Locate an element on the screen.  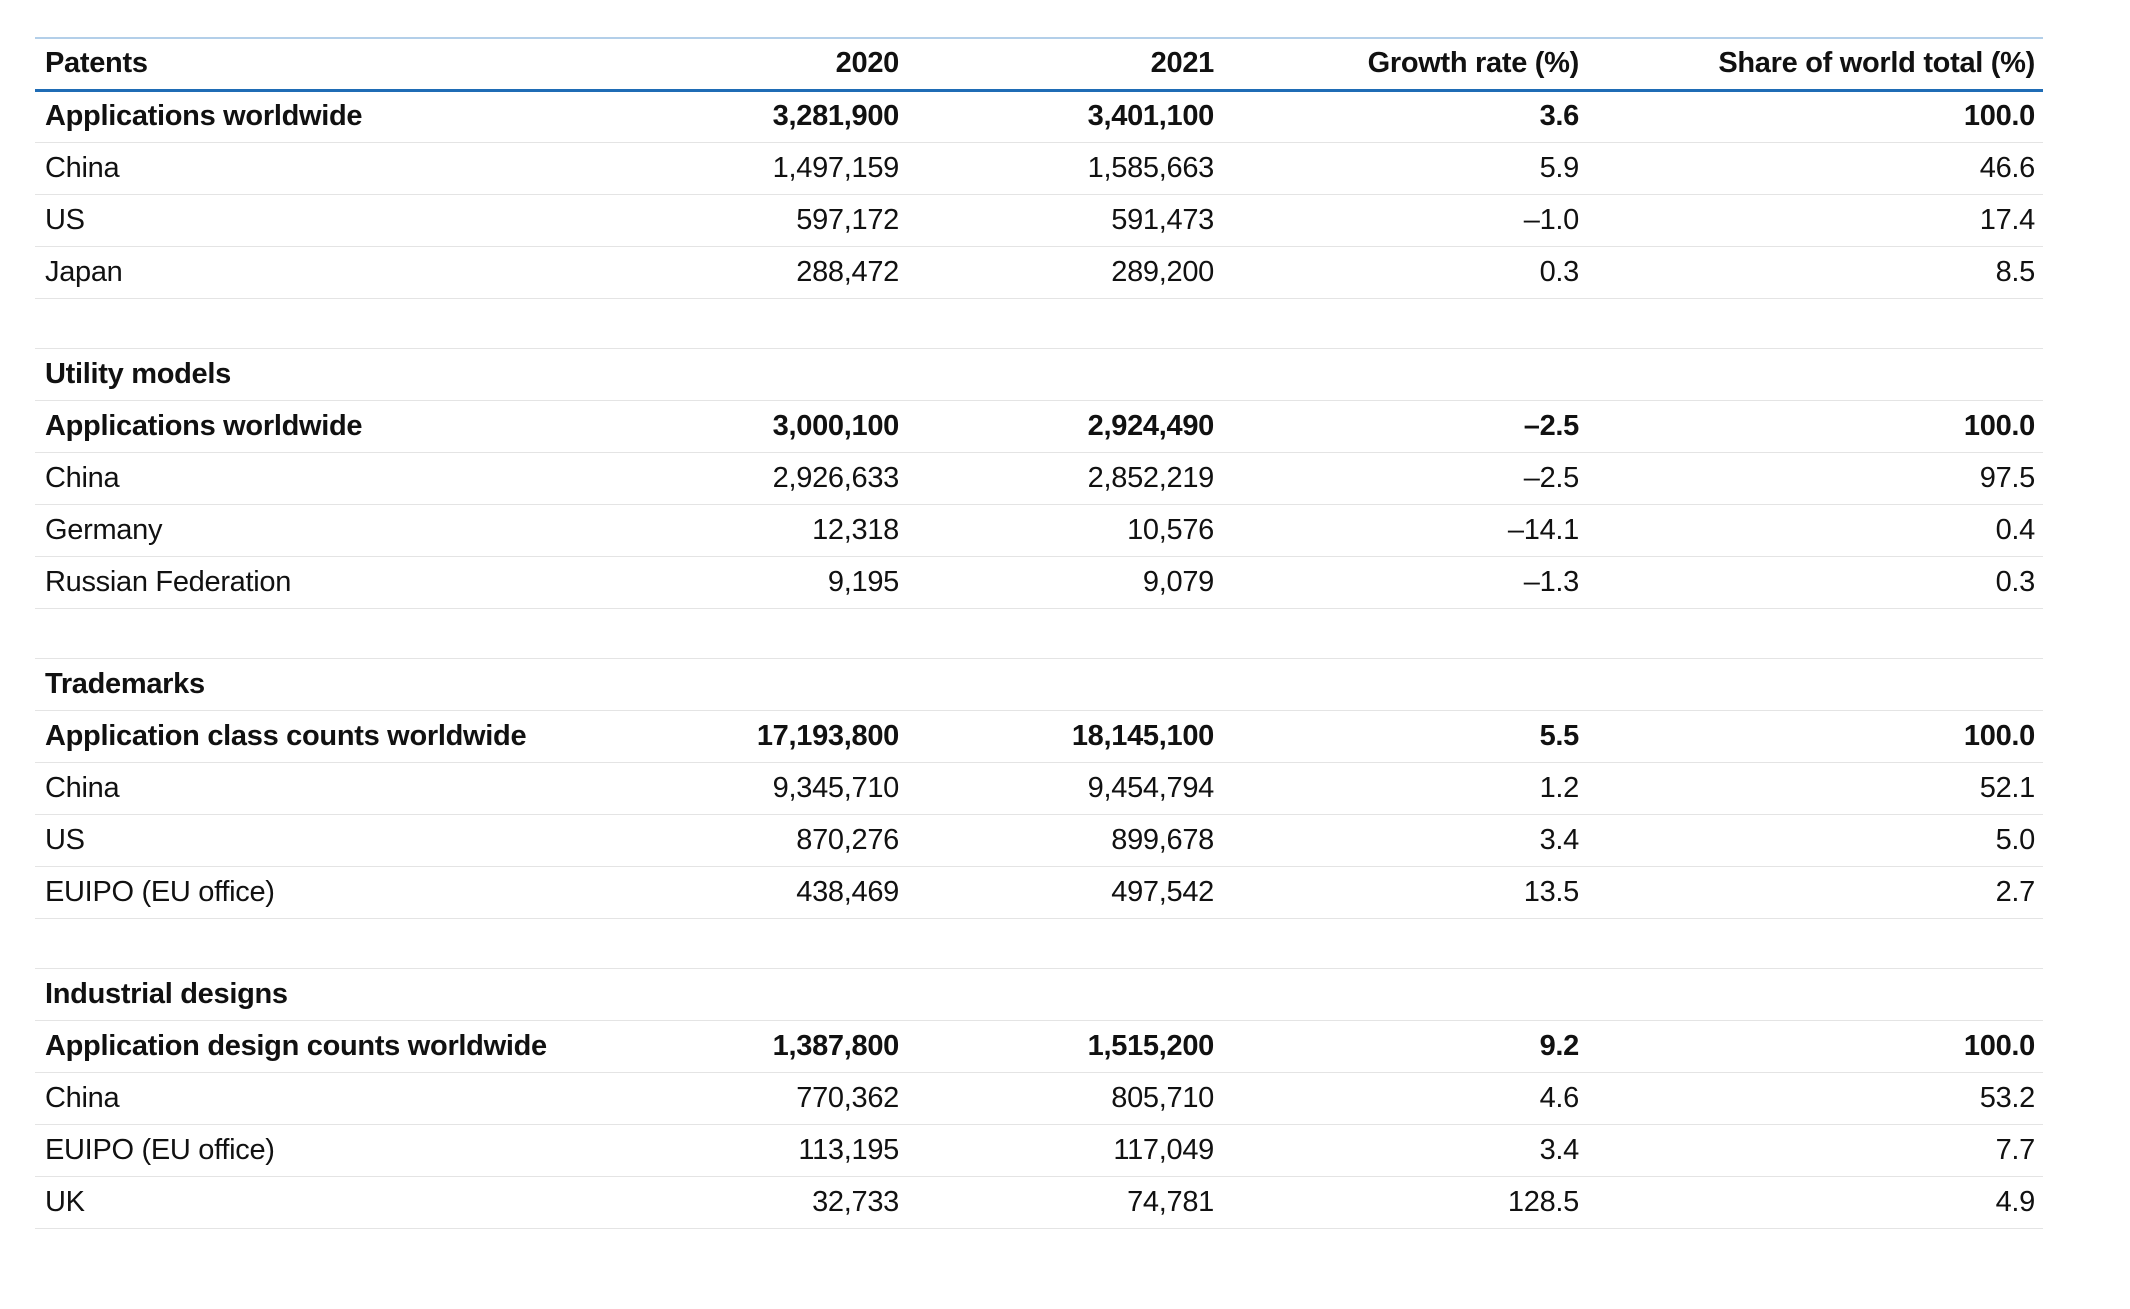
value-2020-cell: 770,362 is located at coordinates (793, 1098).